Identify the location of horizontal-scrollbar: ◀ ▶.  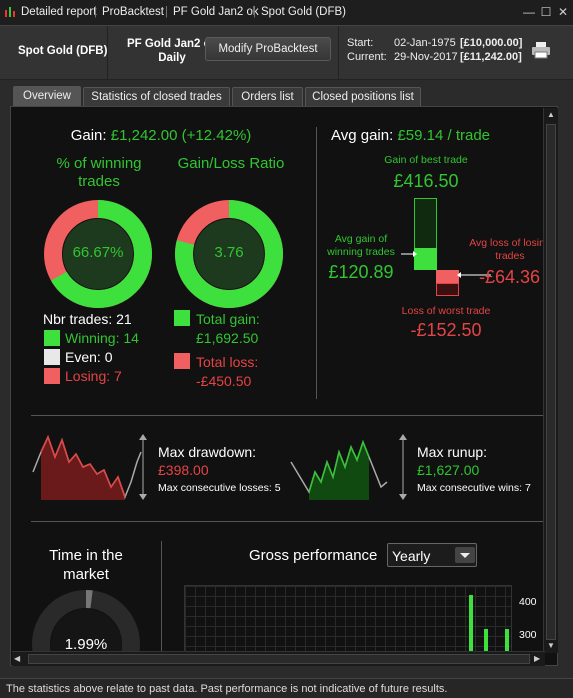
(278, 658).